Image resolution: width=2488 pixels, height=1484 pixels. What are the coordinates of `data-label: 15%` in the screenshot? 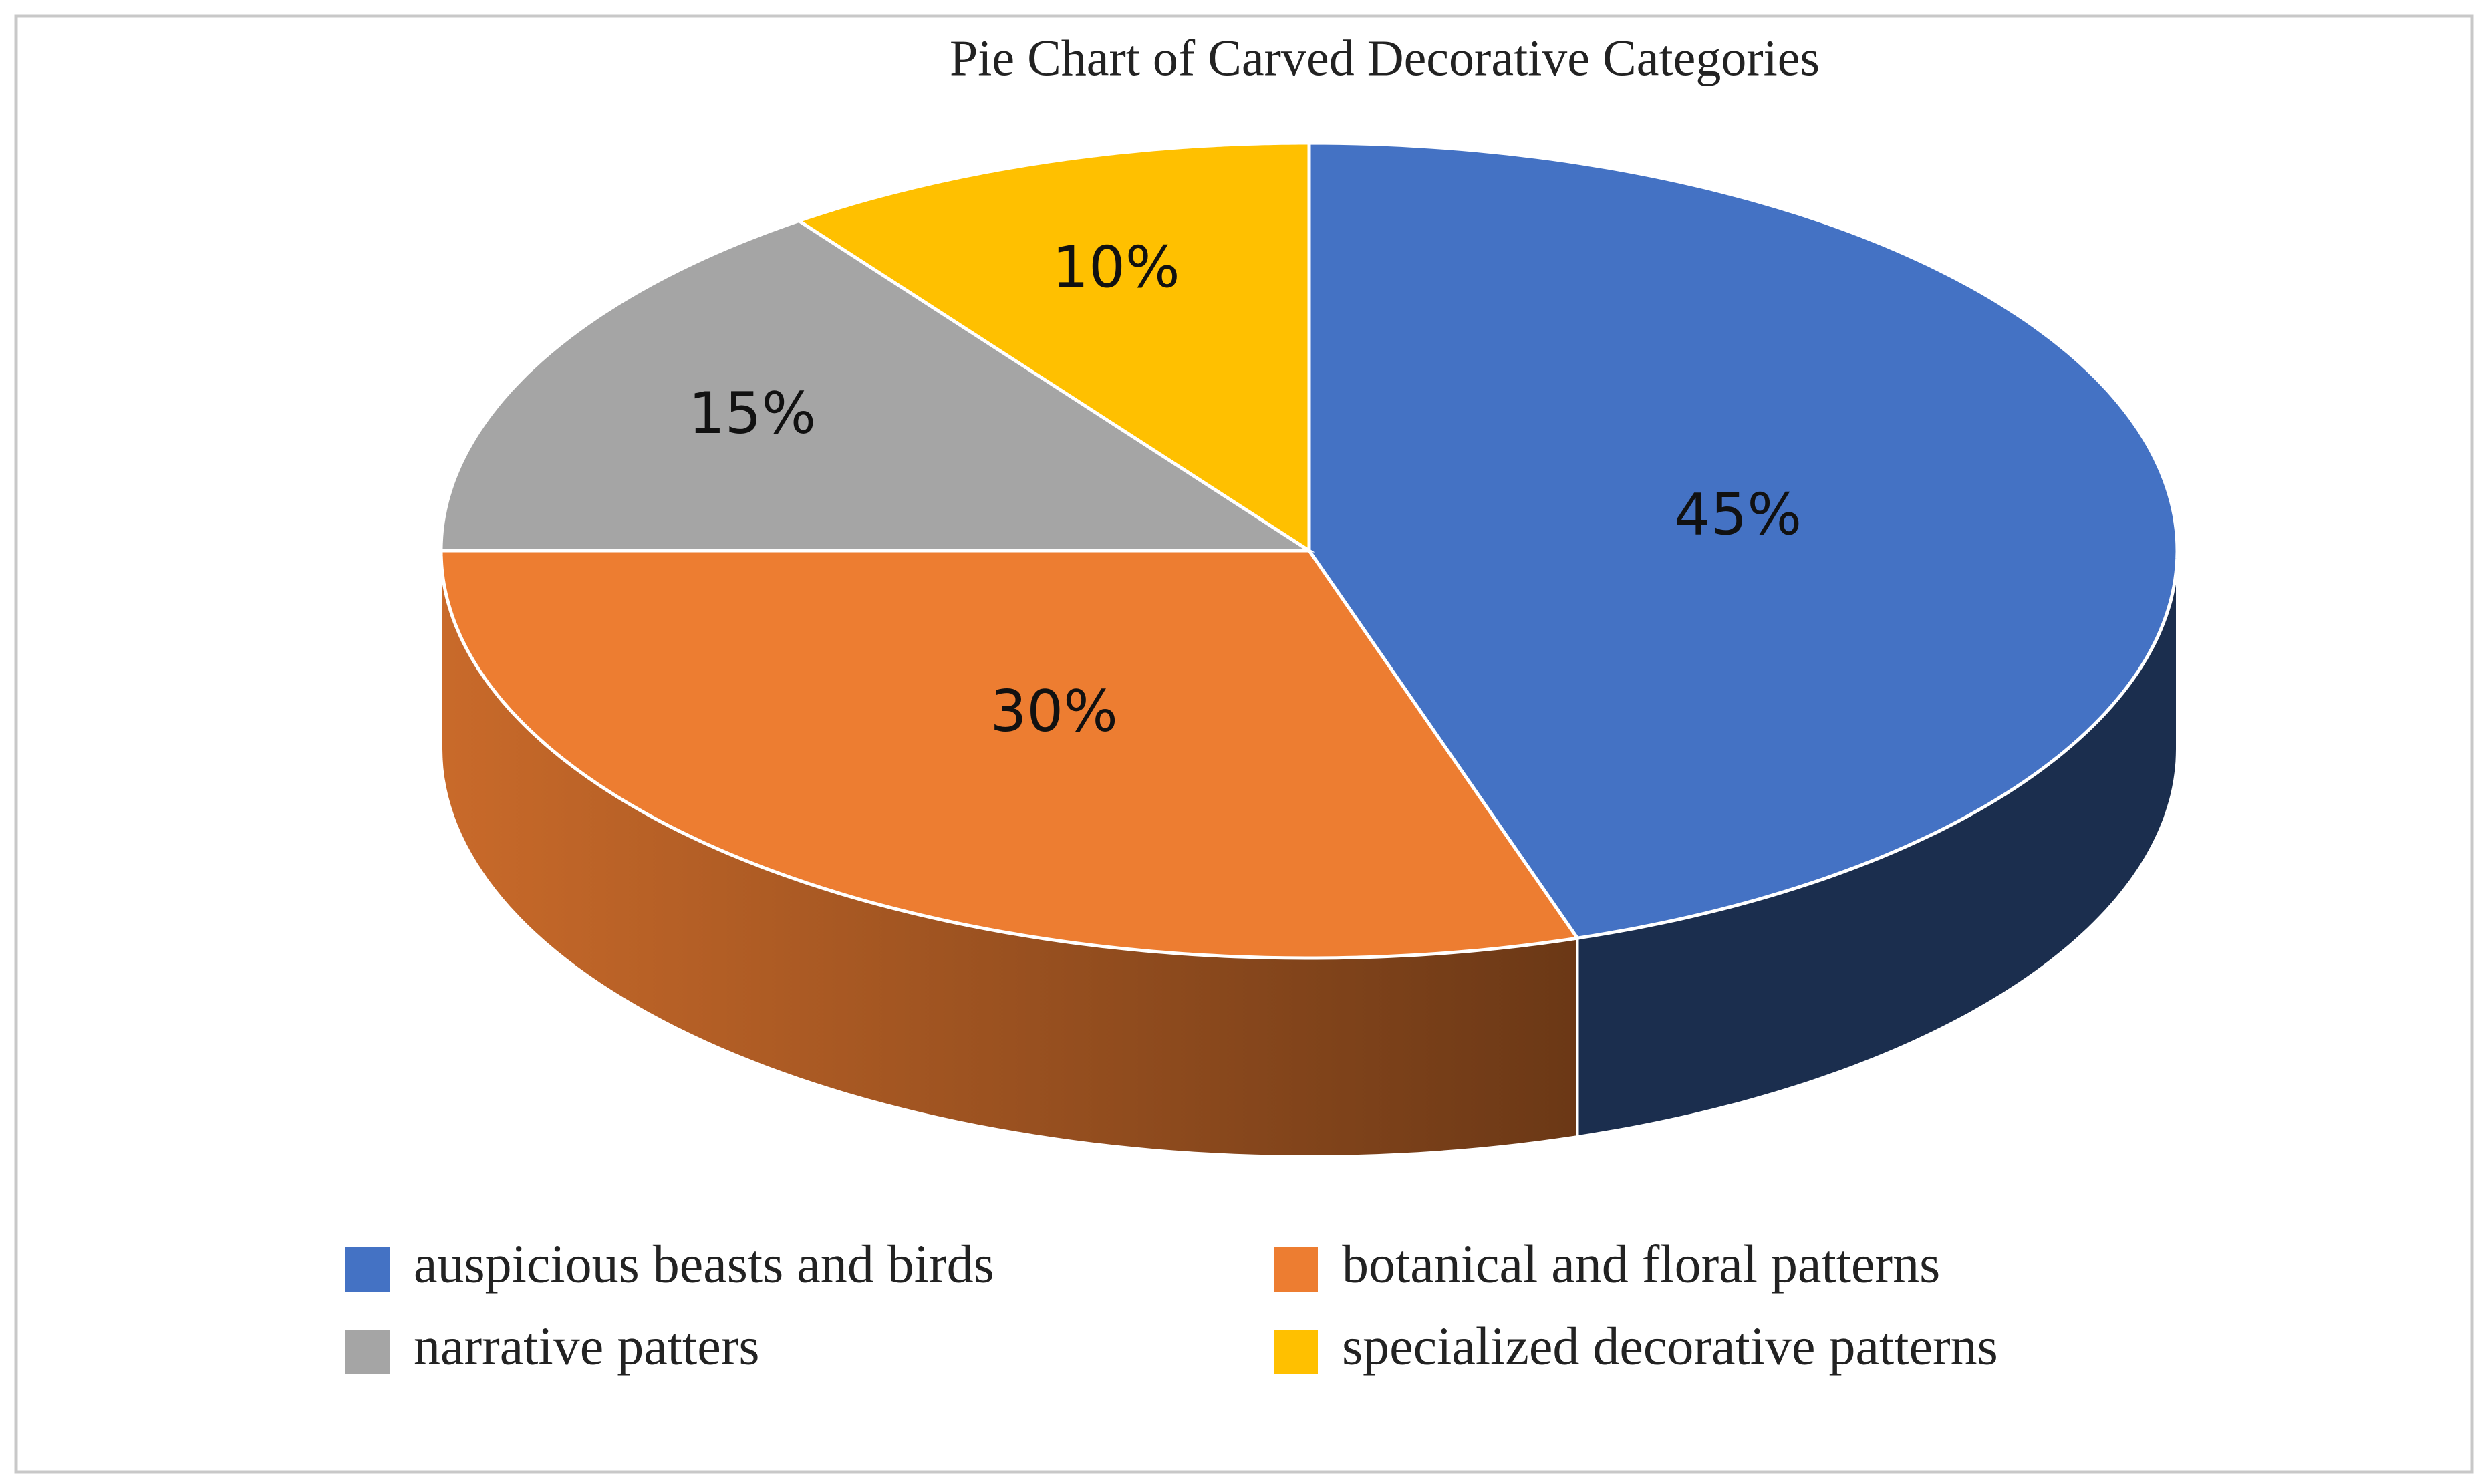 It's located at (752, 413).